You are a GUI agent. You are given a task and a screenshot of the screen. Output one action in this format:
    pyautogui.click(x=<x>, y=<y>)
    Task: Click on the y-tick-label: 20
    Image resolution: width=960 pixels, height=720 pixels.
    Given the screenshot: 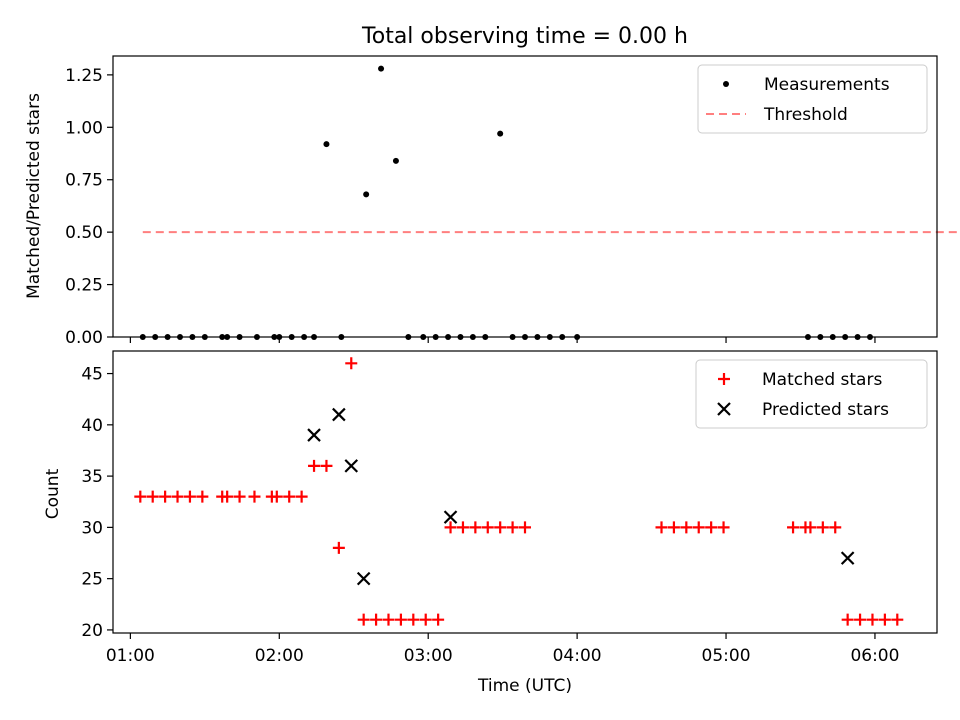 What is the action you would take?
    pyautogui.click(x=92, y=631)
    